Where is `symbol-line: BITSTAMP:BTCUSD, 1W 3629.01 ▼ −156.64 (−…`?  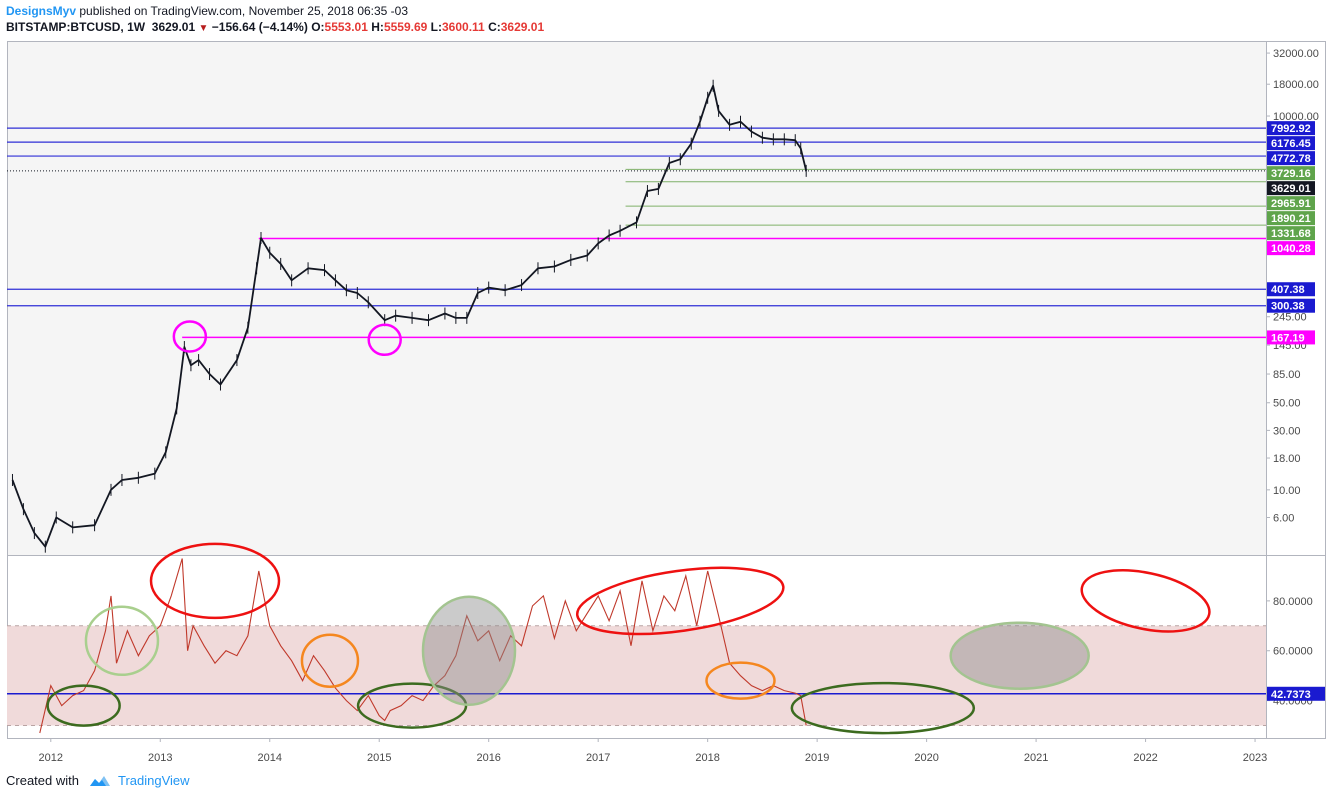 symbol-line: BITSTAMP:BTCUSD, 1W 3629.01 ▼ −156.64 (−… is located at coordinates (656, 28).